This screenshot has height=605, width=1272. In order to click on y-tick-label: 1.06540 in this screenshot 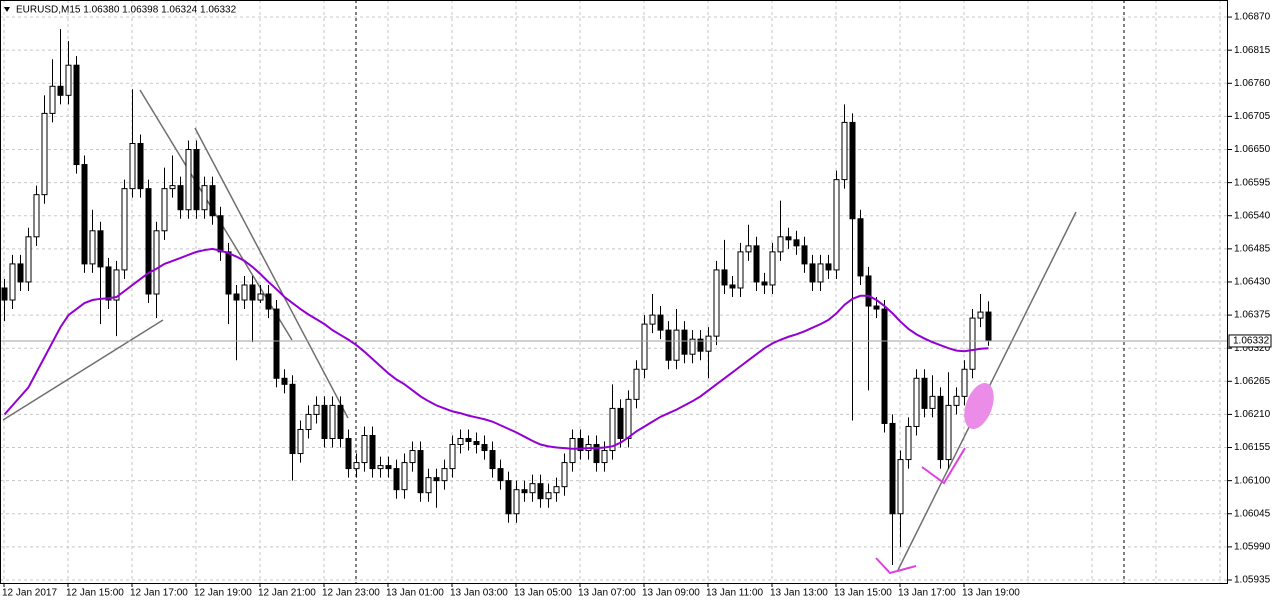, I will do `click(1252, 215)`.